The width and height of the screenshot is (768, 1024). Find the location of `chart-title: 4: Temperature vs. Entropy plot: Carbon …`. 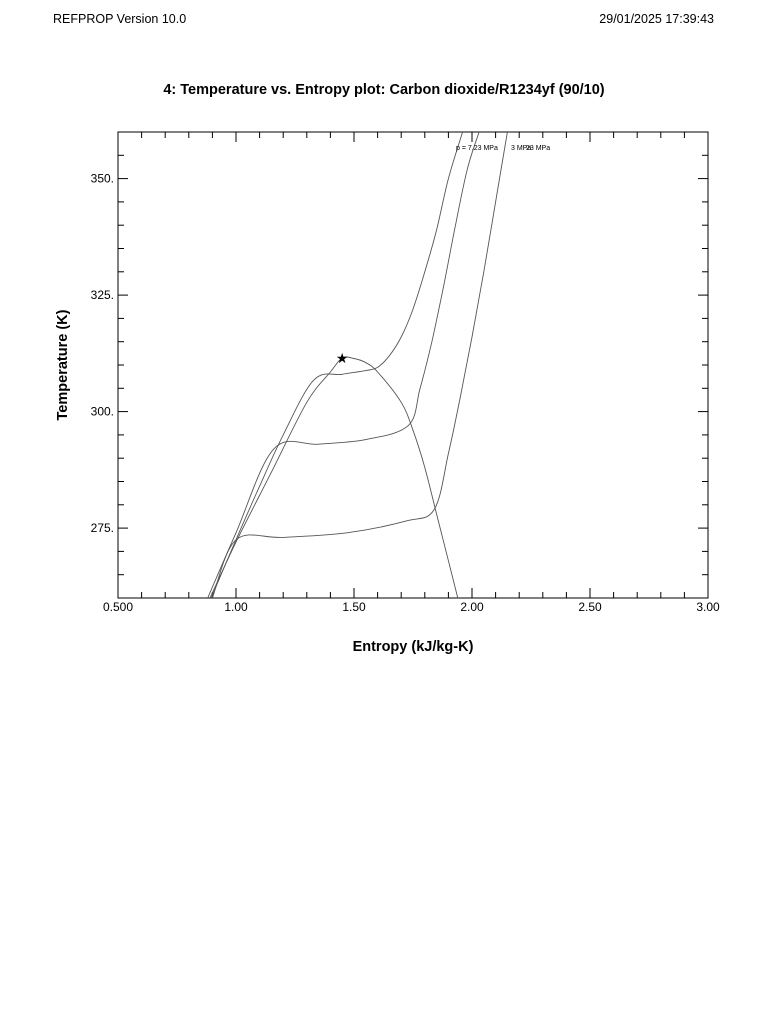

chart-title: 4: Temperature vs. Entropy plot: Carbon … is located at coordinates (384, 90).